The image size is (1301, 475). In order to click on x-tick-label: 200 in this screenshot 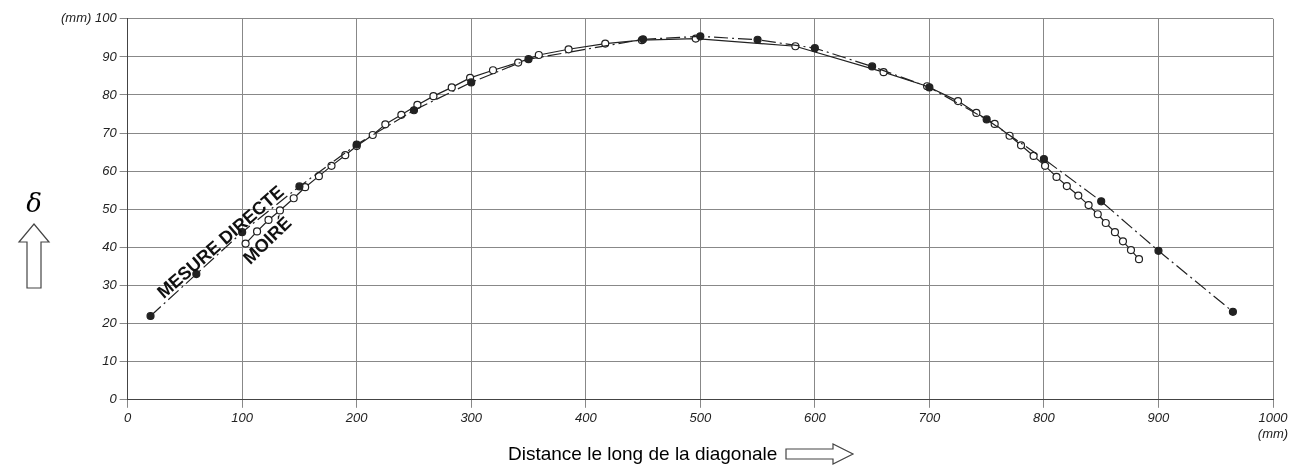, I will do `click(356, 418)`.